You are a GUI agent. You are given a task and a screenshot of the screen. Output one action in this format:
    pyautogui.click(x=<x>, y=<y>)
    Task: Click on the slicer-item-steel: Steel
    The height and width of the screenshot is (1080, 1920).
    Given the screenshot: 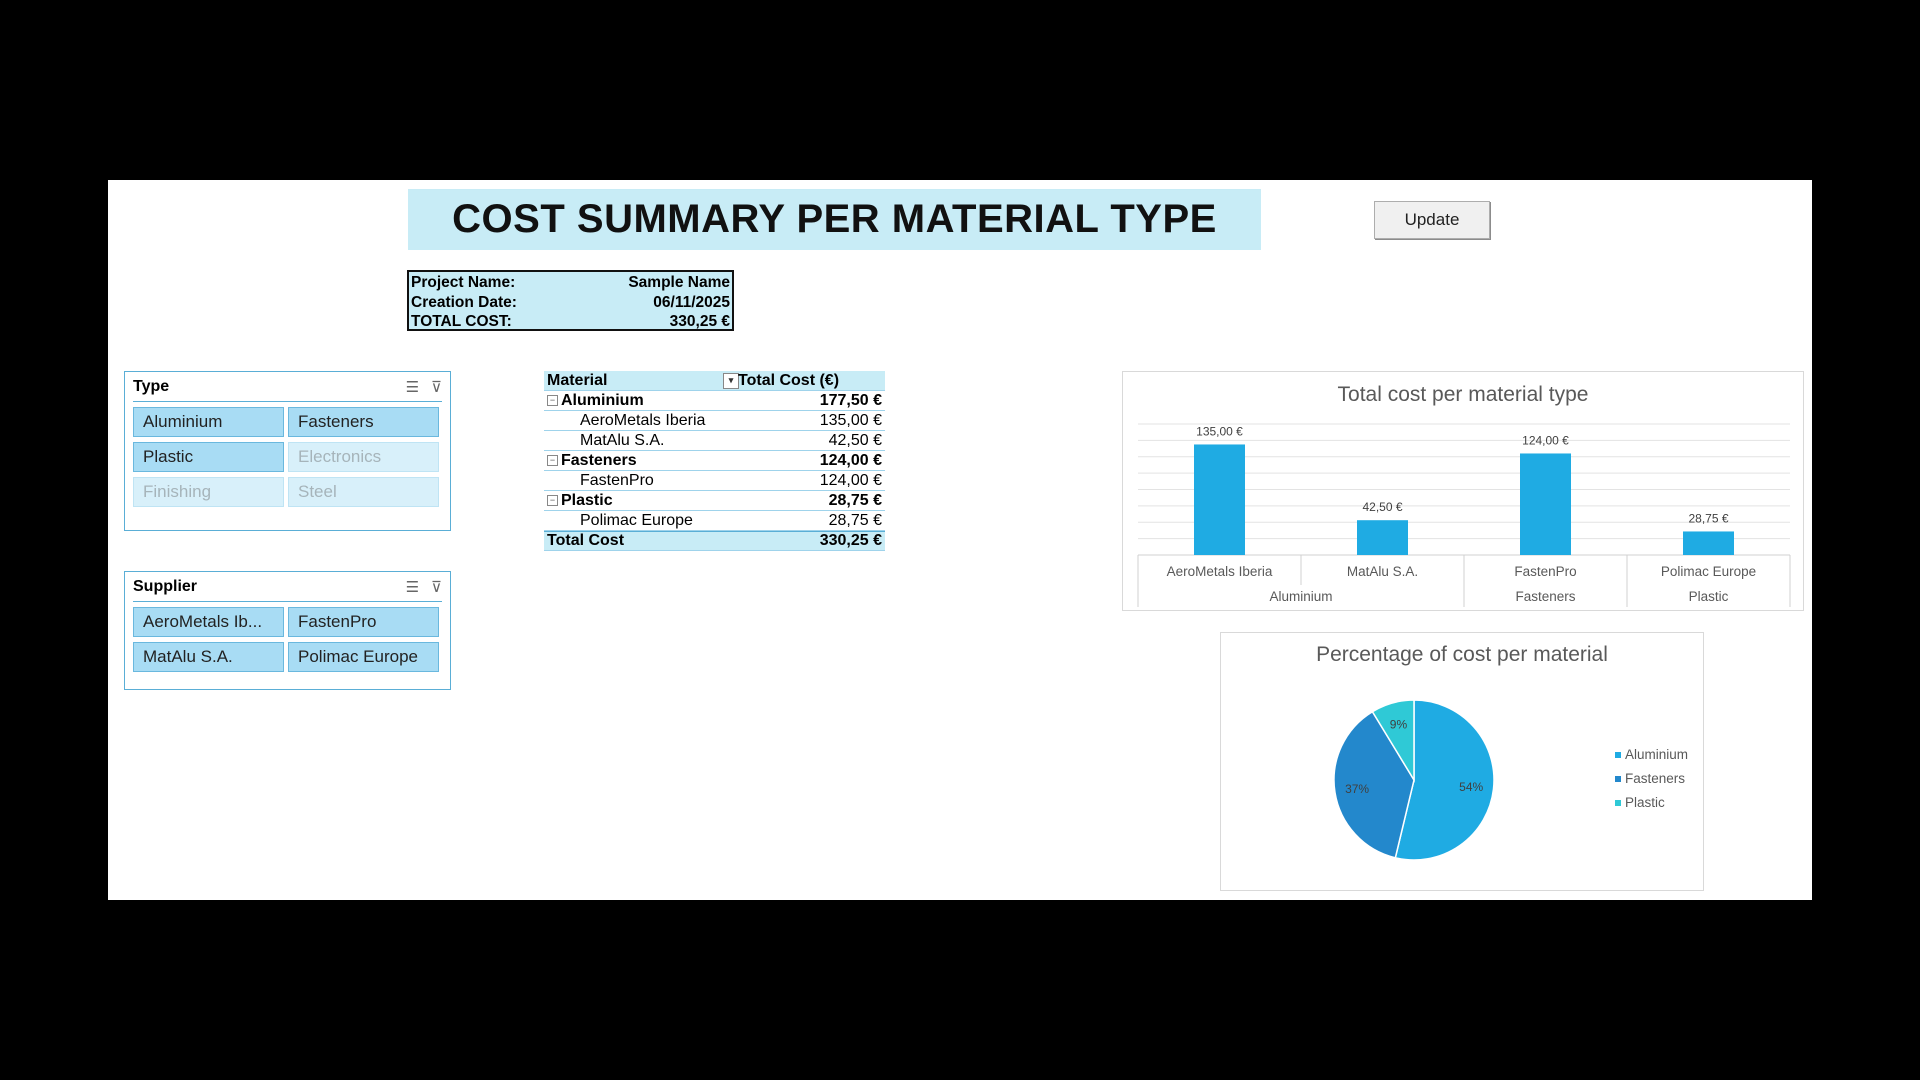 What is the action you would take?
    pyautogui.click(x=363, y=492)
    